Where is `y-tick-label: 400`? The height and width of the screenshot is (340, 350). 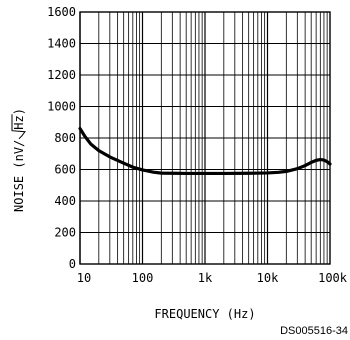 y-tick-label: 400 is located at coordinates (65, 201).